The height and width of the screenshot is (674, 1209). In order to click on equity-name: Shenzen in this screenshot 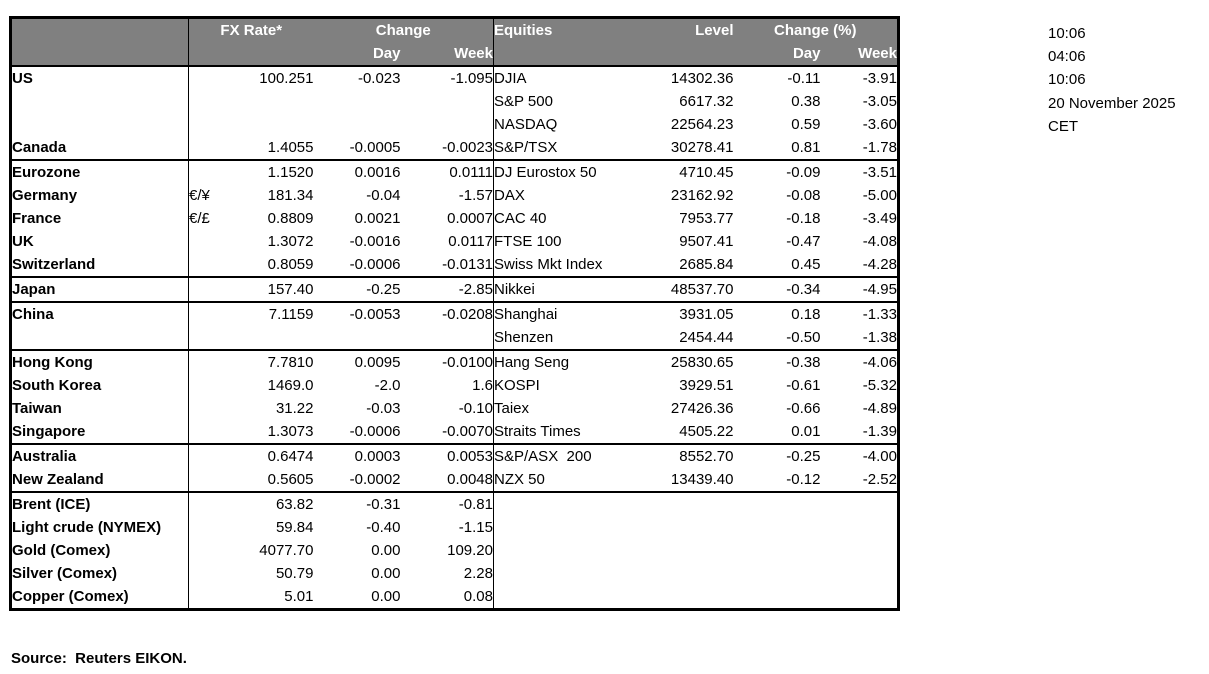, I will do `click(524, 337)`.